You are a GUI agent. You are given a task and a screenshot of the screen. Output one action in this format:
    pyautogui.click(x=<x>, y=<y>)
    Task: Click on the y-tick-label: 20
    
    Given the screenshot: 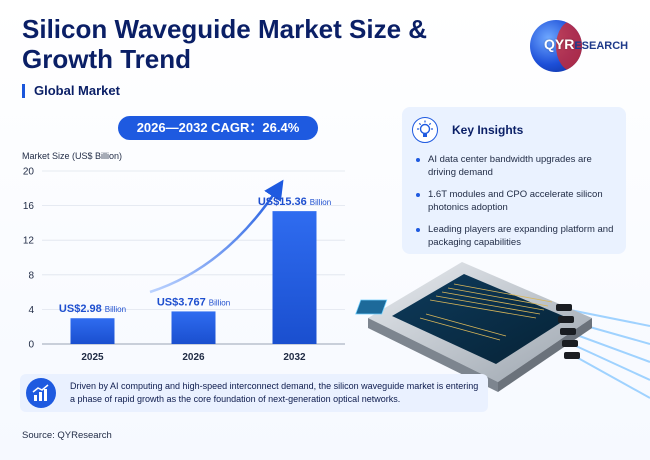 What is the action you would take?
    pyautogui.click(x=29, y=172)
    